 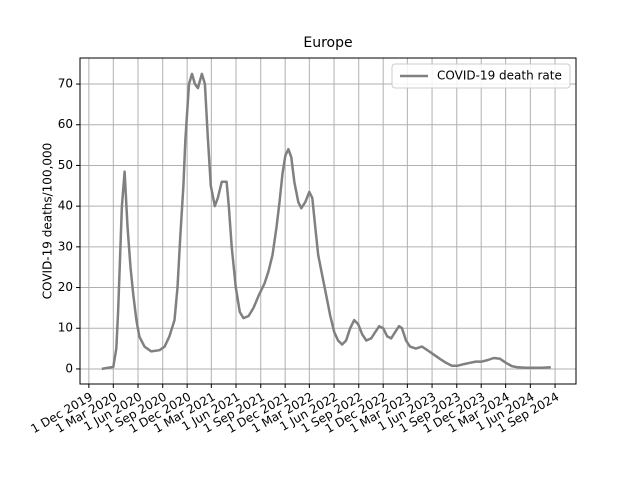 What do you see at coordinates (65, 124) in the screenshot?
I see `y-tick-label: 60` at bounding box center [65, 124].